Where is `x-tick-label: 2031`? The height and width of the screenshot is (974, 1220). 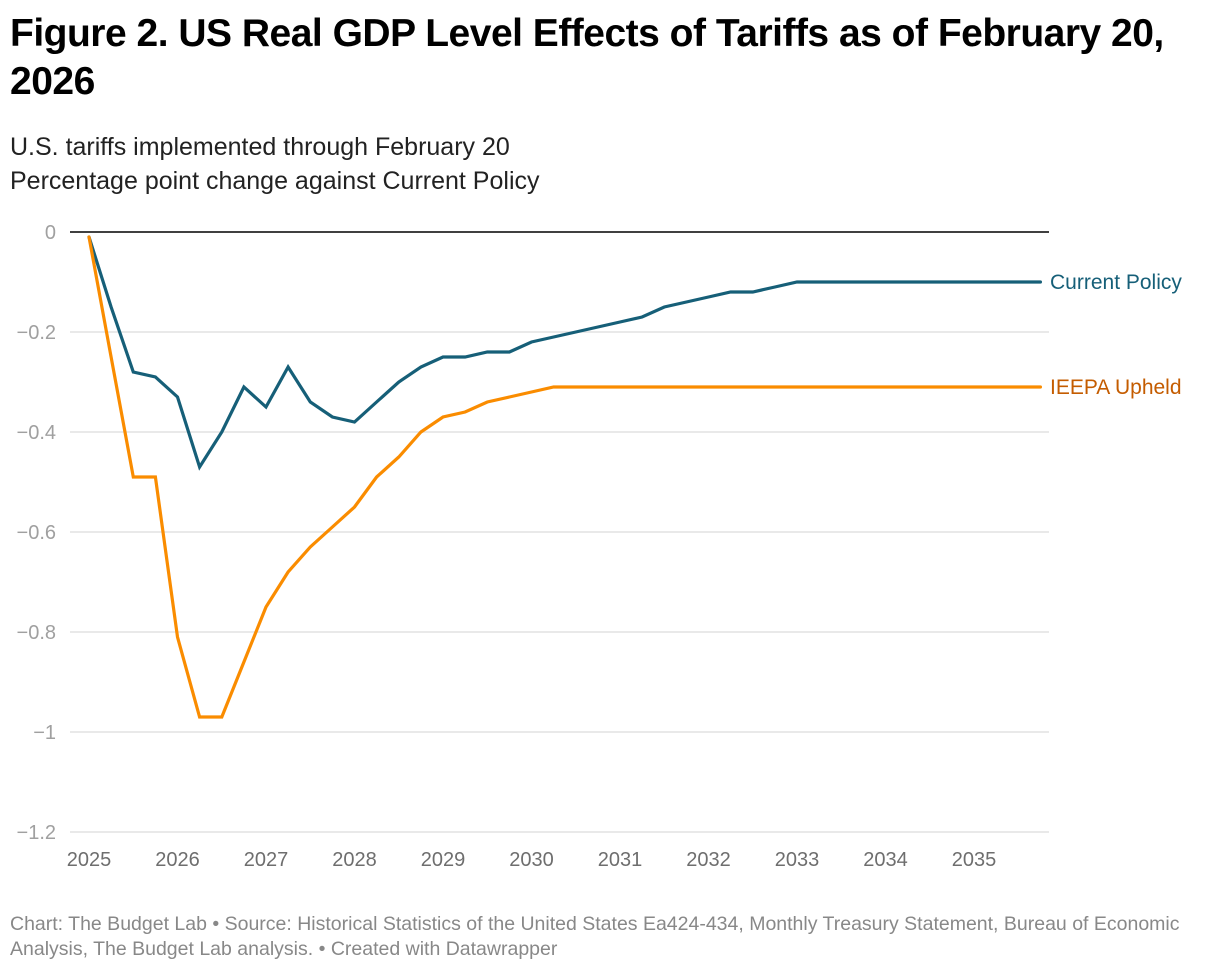
x-tick-label: 2031 is located at coordinates (620, 860).